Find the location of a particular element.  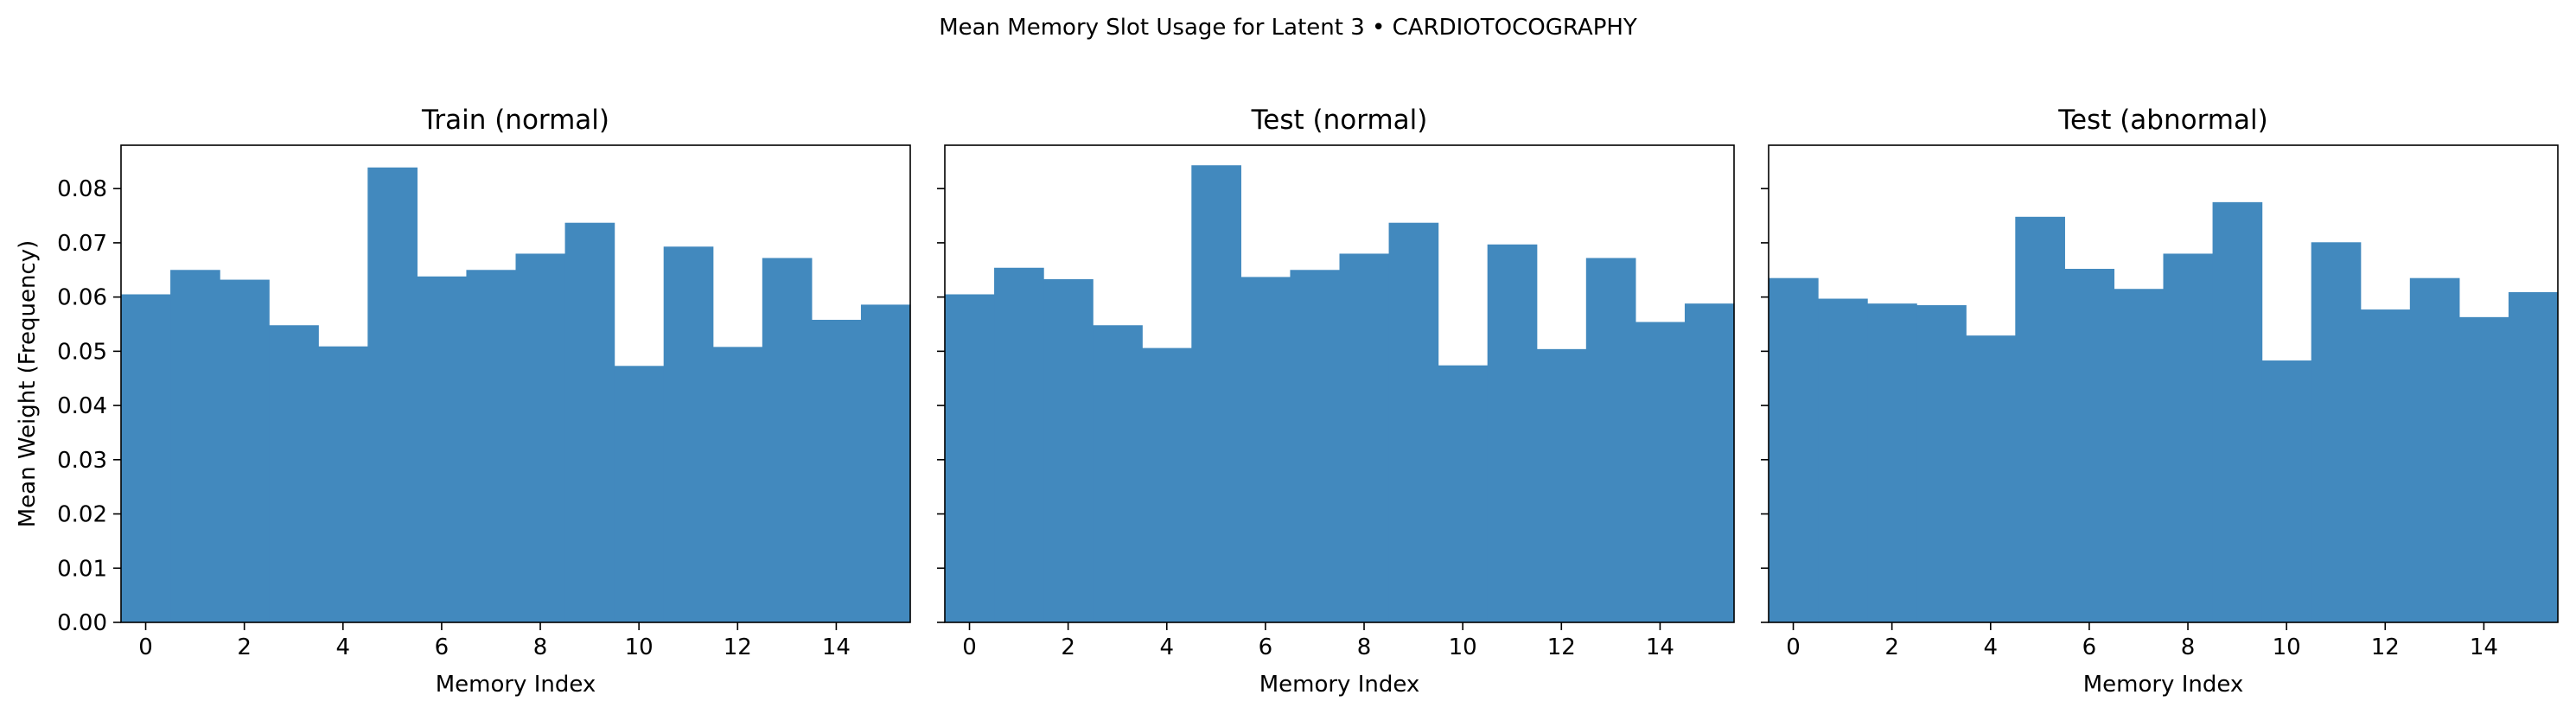

panel-title: Train (normal) is located at coordinates (515, 121).